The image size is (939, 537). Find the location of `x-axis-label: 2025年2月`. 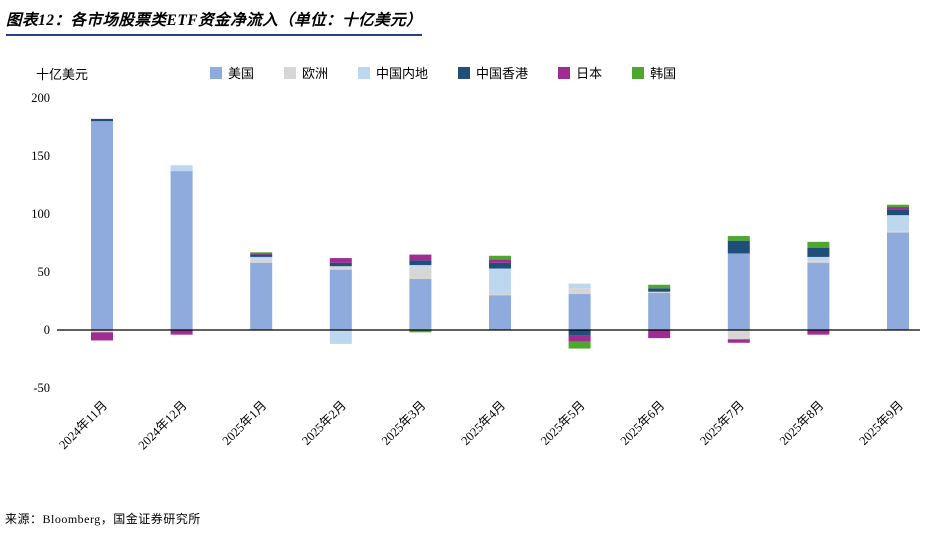

x-axis-label: 2025年2月 is located at coordinates (324, 423).